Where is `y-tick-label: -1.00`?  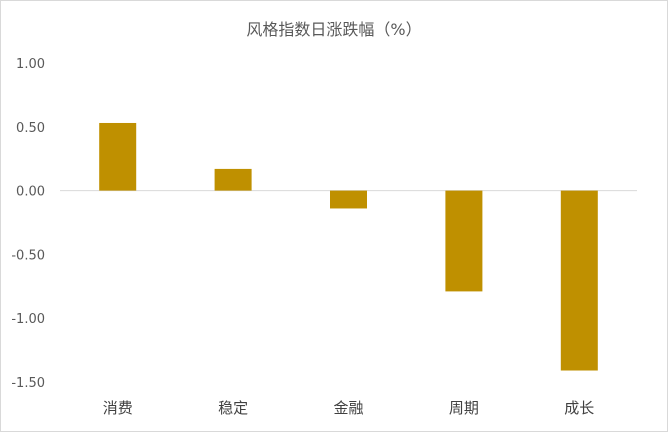 y-tick-label: -1.00 is located at coordinates (28, 319).